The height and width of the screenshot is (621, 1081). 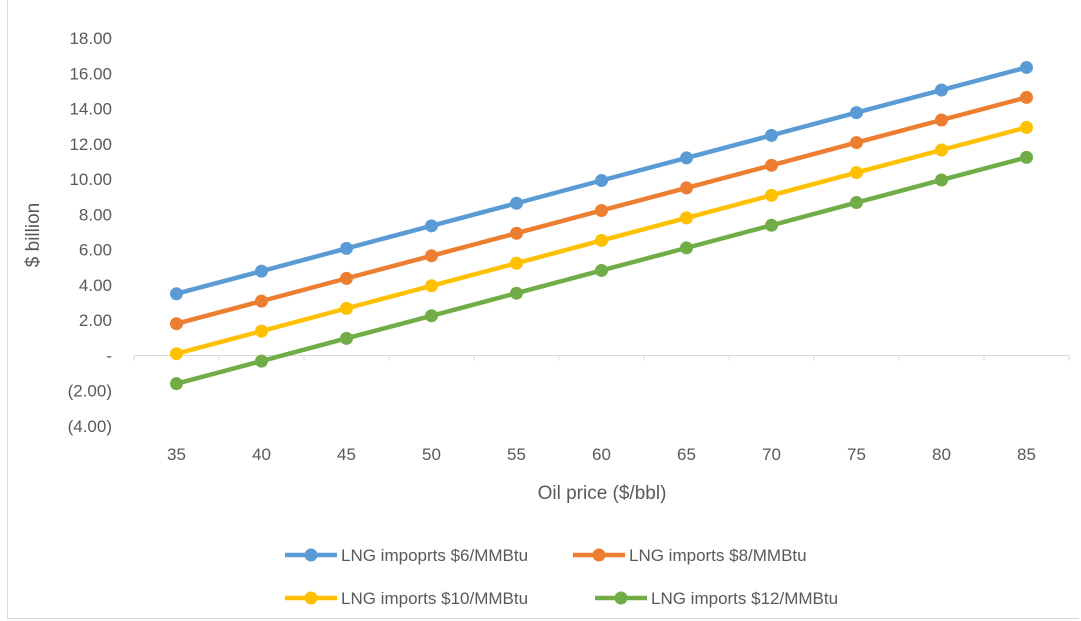 I want to click on legend-item: LNG imports $10/MMBtu, so click(x=406, y=598).